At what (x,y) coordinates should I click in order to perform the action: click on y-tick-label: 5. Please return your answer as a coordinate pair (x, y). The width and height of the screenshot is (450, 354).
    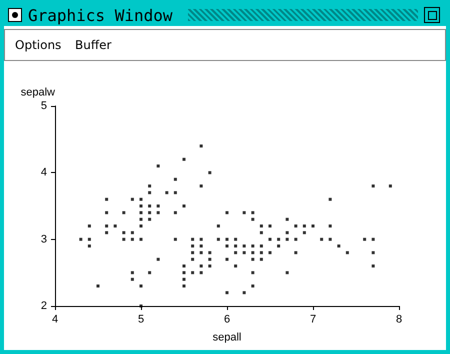
    Looking at the image, I should click on (43, 106).